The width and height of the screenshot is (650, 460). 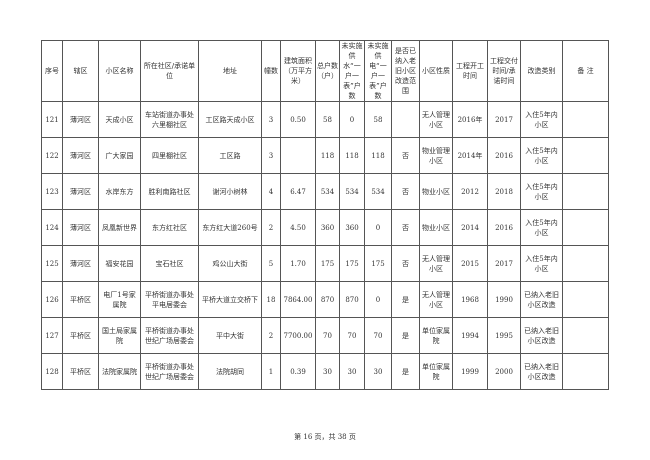 What do you see at coordinates (271, 71) in the screenshot?
I see `column-header: 幢数` at bounding box center [271, 71].